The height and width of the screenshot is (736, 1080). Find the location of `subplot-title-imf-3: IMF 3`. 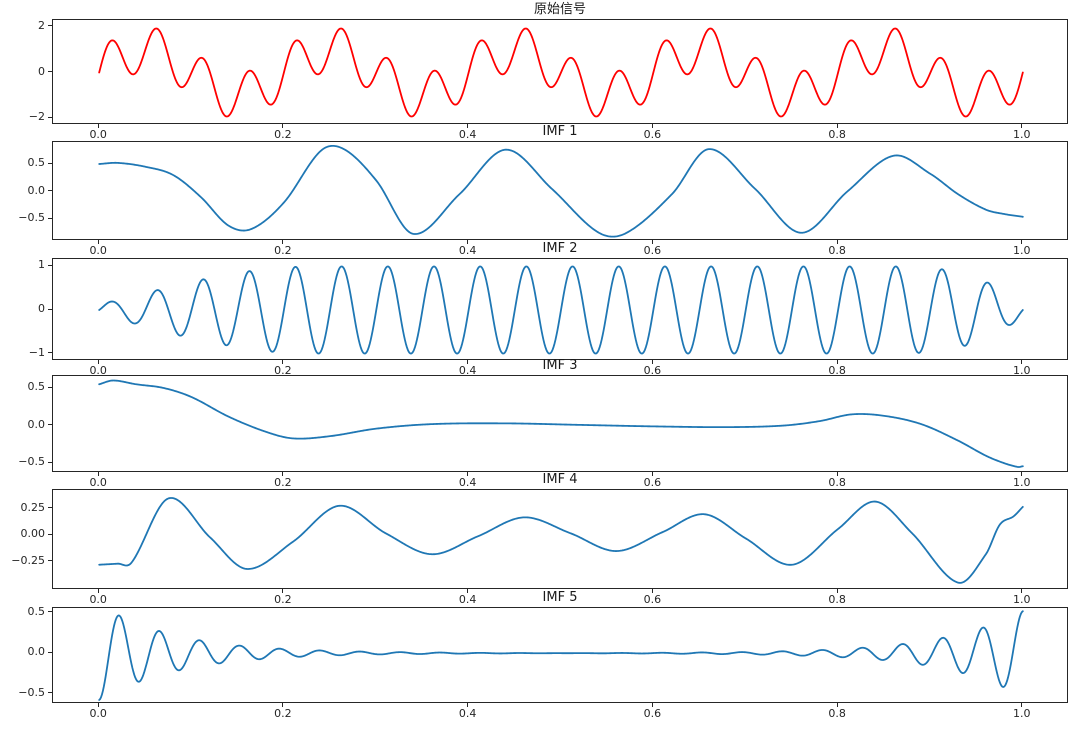

subplot-title-imf-3: IMF 3 is located at coordinates (560, 365).